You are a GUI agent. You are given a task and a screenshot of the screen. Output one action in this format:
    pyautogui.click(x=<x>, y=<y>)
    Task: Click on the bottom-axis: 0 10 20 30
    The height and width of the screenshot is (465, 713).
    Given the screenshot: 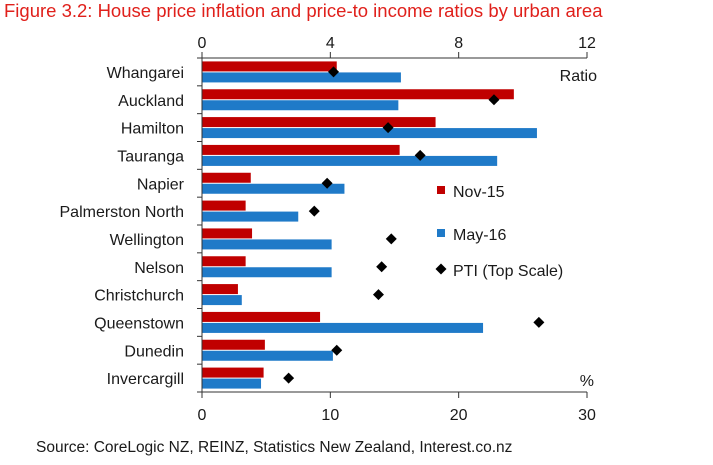 What is the action you would take?
    pyautogui.click(x=397, y=408)
    